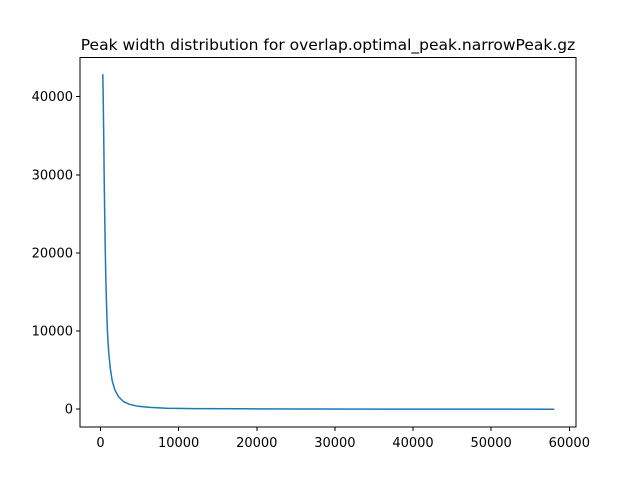 The width and height of the screenshot is (640, 480). What do you see at coordinates (490, 443) in the screenshot?
I see `x-tick-label: 50000` at bounding box center [490, 443].